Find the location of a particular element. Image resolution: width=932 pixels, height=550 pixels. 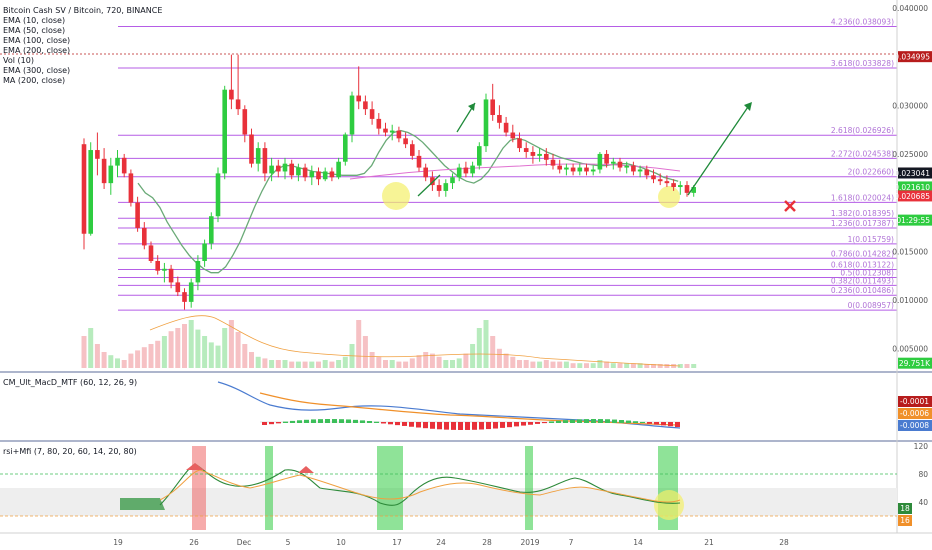

time-tick-label: 17 is located at coordinates (397, 542).